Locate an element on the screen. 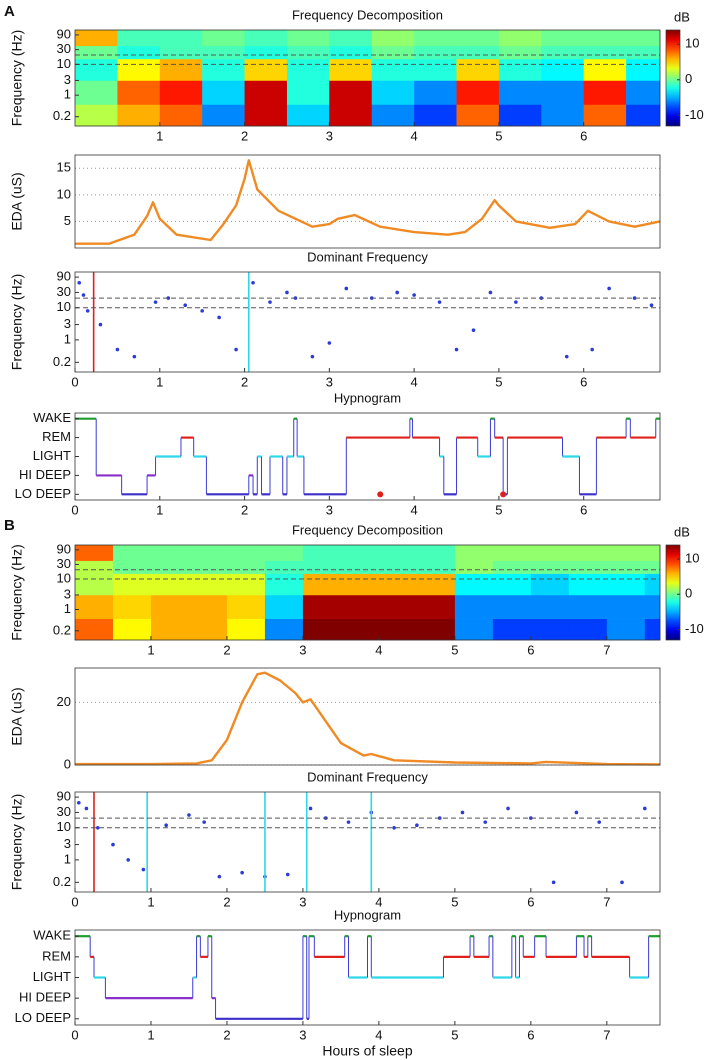  y-tick-label: LO DEEP is located at coordinates (43, 493).